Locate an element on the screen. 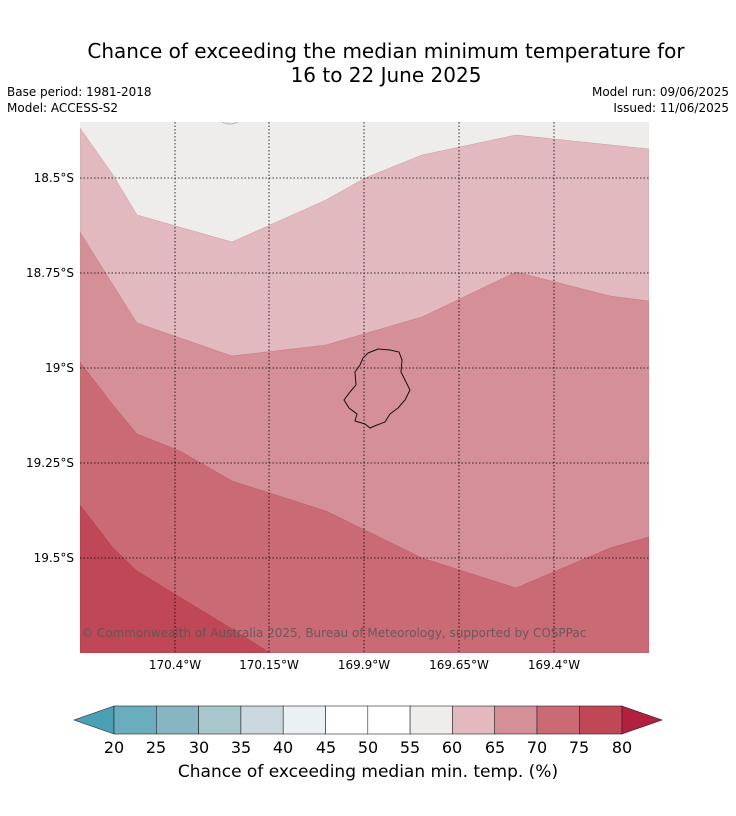  colorbar-tick-45: 45 is located at coordinates (326, 747).